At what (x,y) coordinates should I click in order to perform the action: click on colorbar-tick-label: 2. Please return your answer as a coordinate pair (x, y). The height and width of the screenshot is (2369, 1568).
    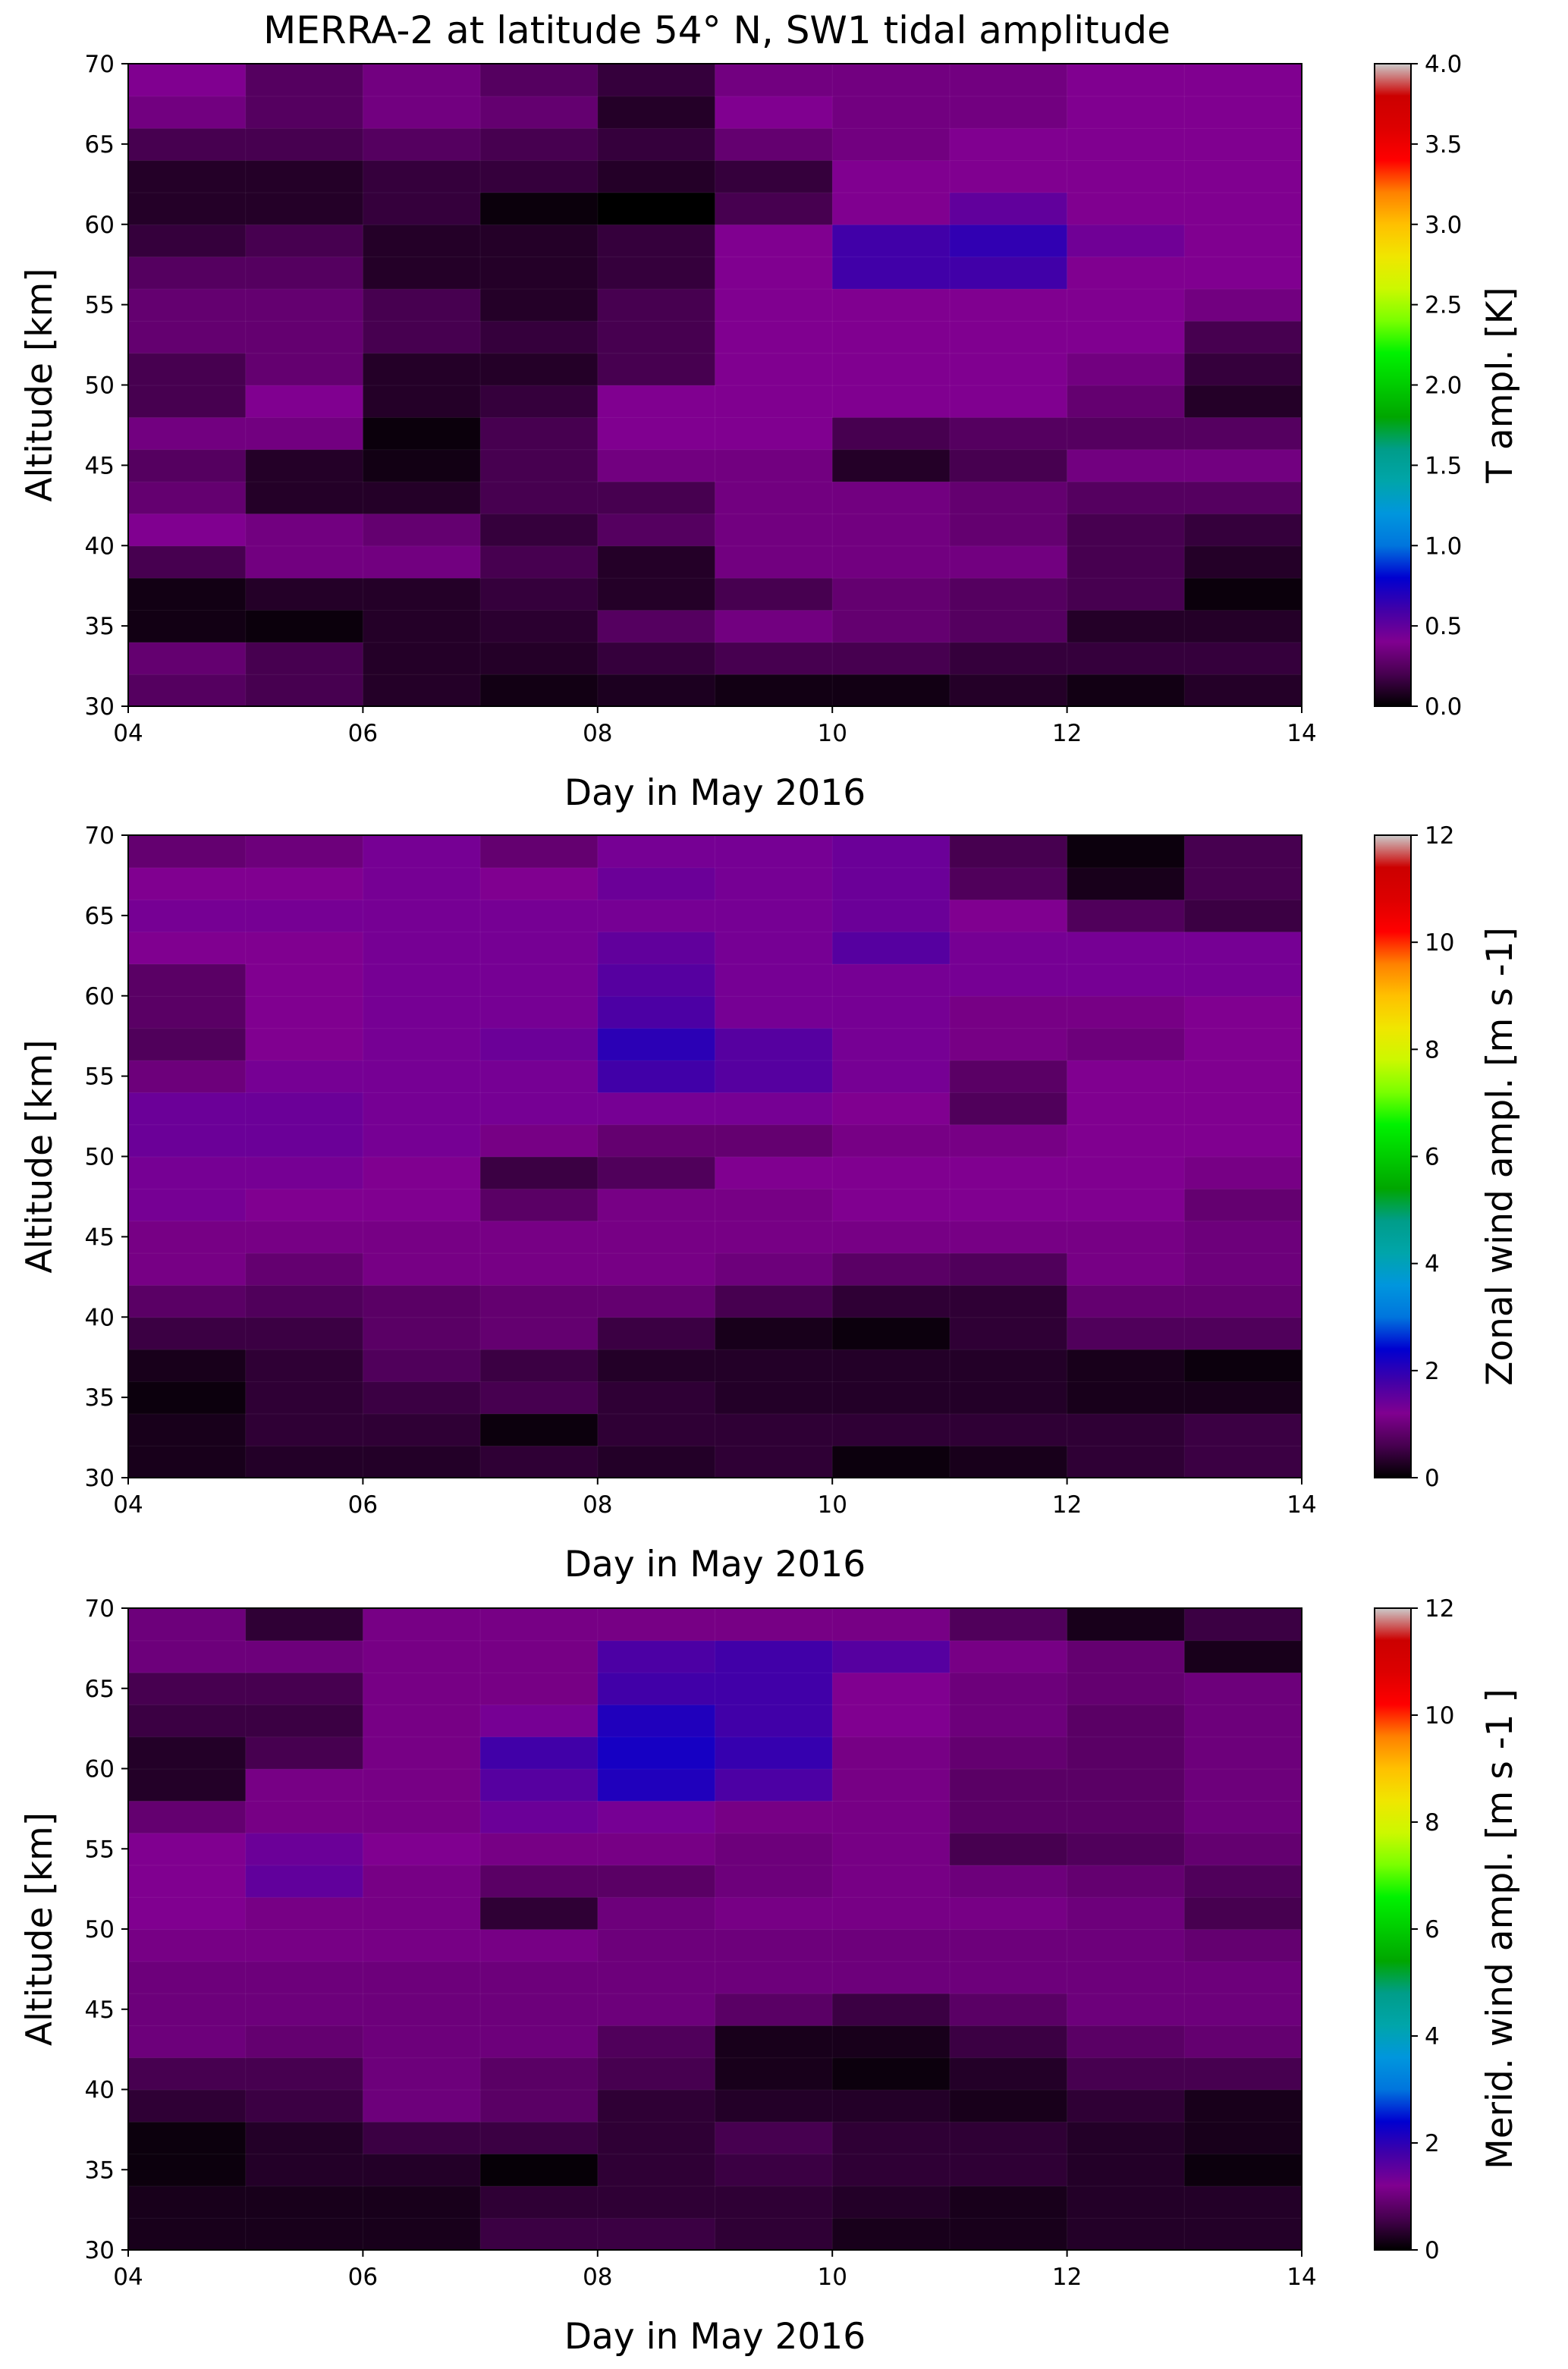
    Looking at the image, I should click on (1432, 2143).